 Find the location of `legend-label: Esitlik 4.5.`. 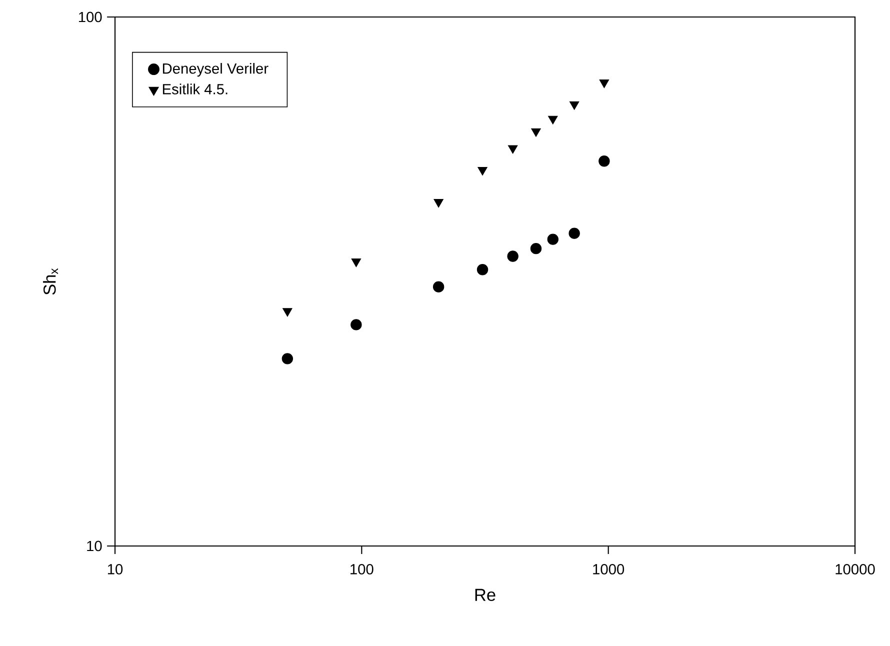

legend-label: Esitlik 4.5. is located at coordinates (195, 89).